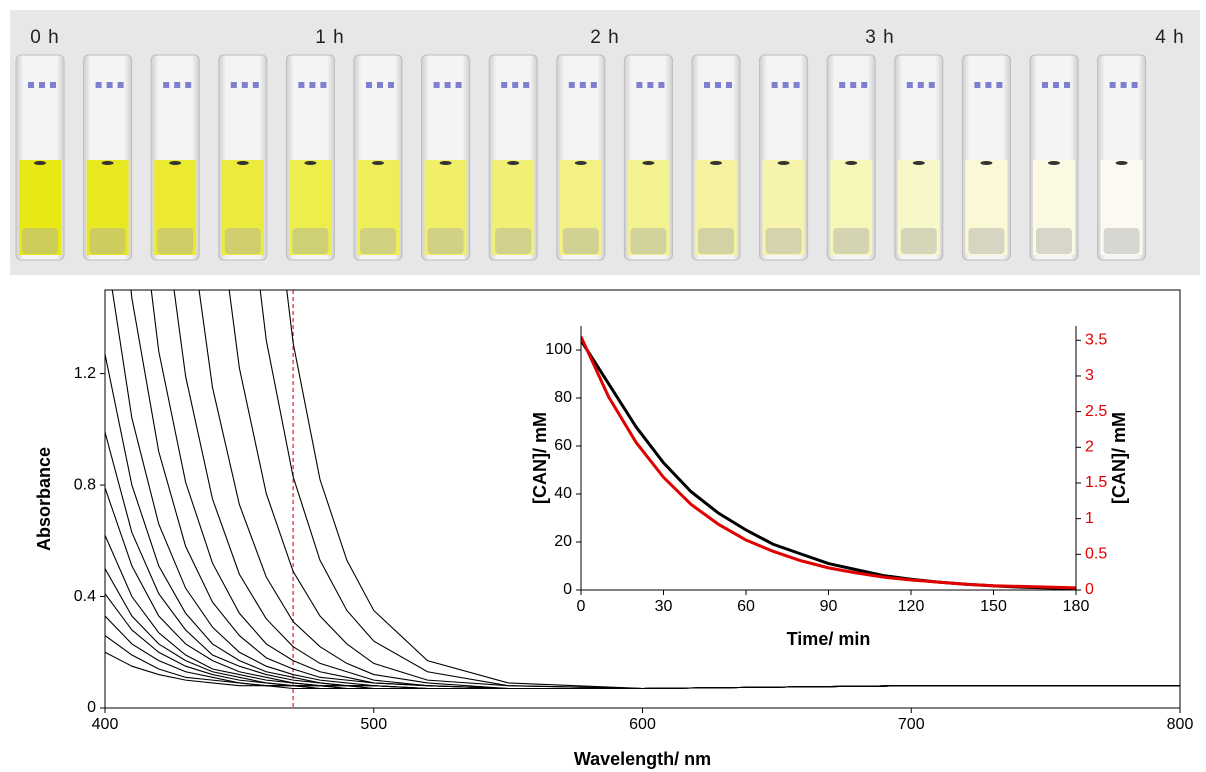  What do you see at coordinates (540, 458) in the screenshot?
I see `y-axis-title: [CAN]/ mM` at bounding box center [540, 458].